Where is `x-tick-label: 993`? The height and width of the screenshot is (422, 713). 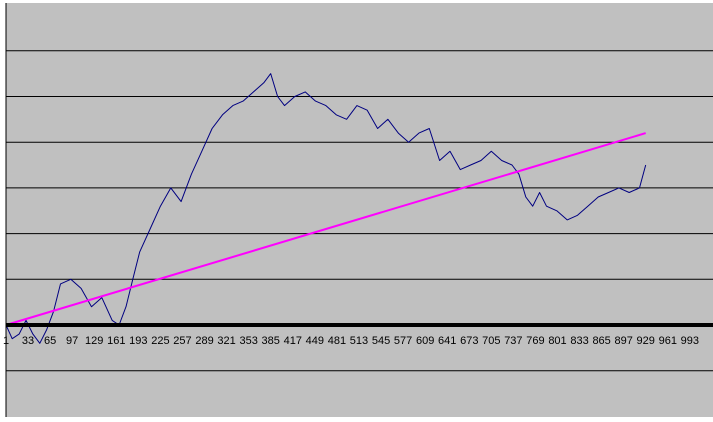
x-tick-label: 993 is located at coordinates (690, 341).